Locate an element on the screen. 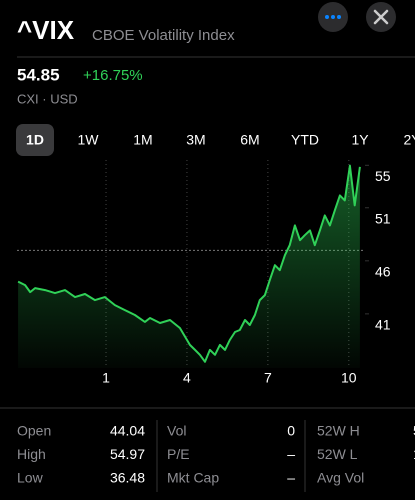 The image size is (415, 500). stat-label: 52W L is located at coordinates (337, 454).